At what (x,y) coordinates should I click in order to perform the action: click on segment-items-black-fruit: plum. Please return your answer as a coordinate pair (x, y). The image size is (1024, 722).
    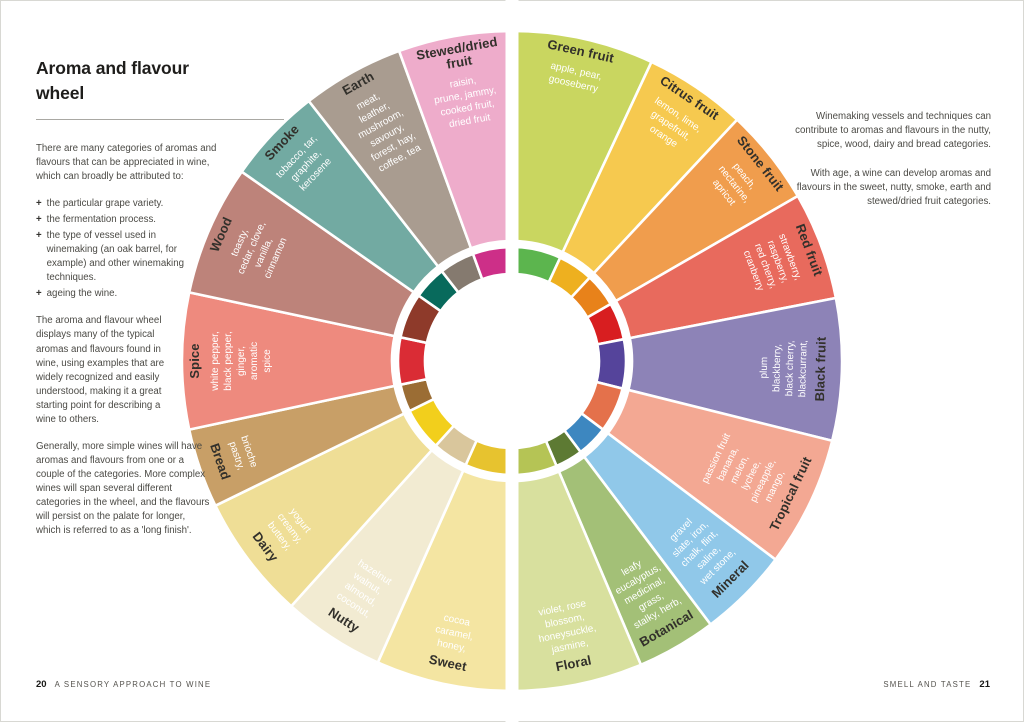
    Looking at the image, I should click on (765, 368).